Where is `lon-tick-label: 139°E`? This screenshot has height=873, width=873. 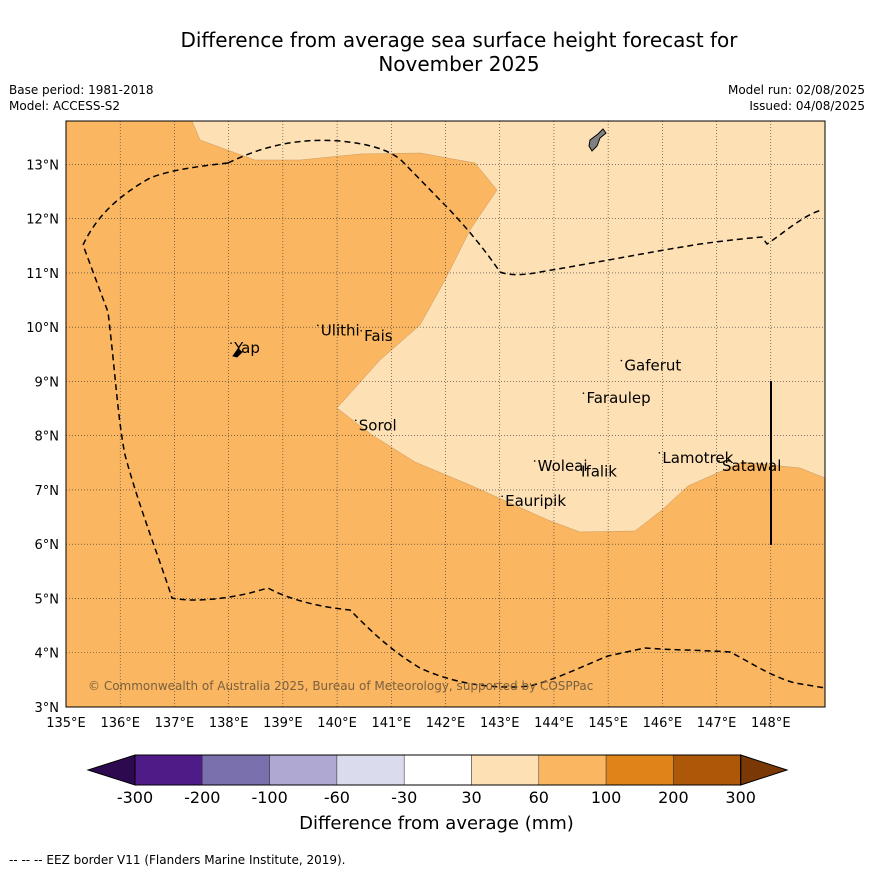
lon-tick-label: 139°E is located at coordinates (283, 723).